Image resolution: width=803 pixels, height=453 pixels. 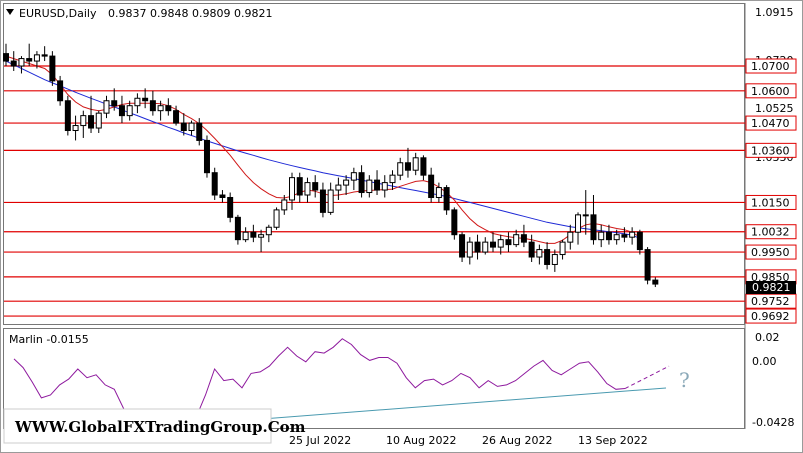 What do you see at coordinates (774, 12) in the screenshot?
I see `price-tick: 1.0915` at bounding box center [774, 12].